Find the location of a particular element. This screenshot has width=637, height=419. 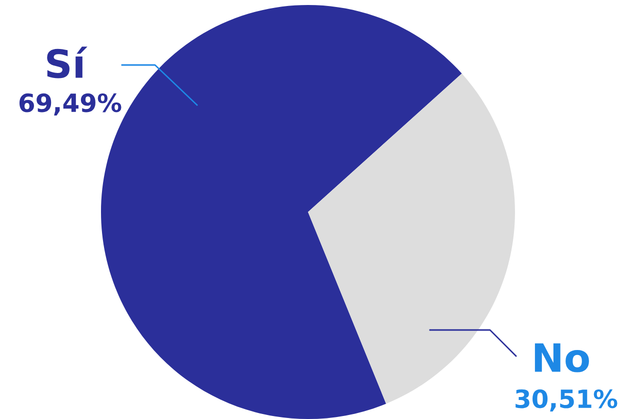

data-label: 30,51% is located at coordinates (567, 400).